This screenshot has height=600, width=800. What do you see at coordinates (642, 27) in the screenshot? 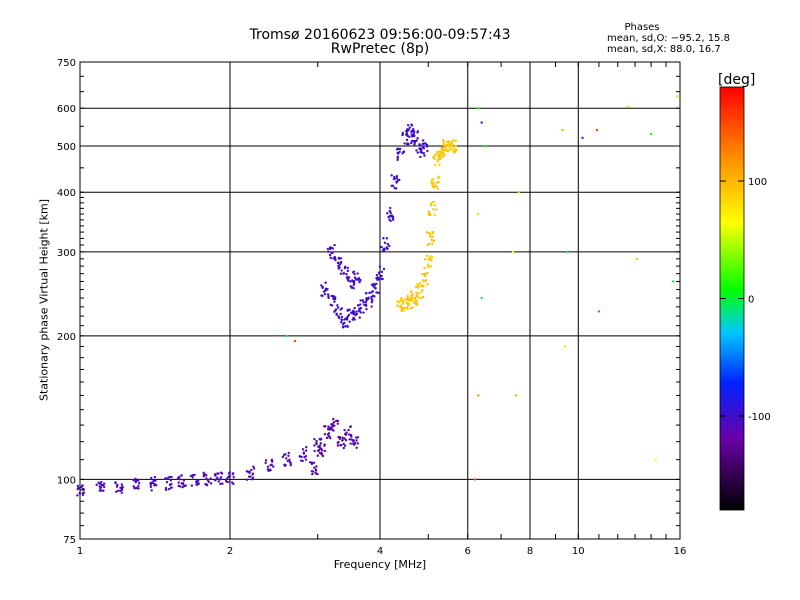
I see `phases-title: Phases` at bounding box center [642, 27].